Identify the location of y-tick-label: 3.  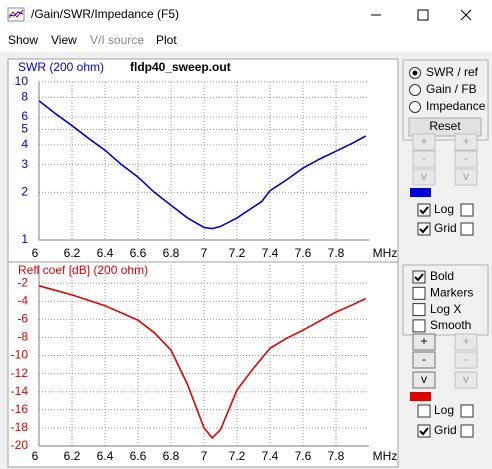
(24, 164).